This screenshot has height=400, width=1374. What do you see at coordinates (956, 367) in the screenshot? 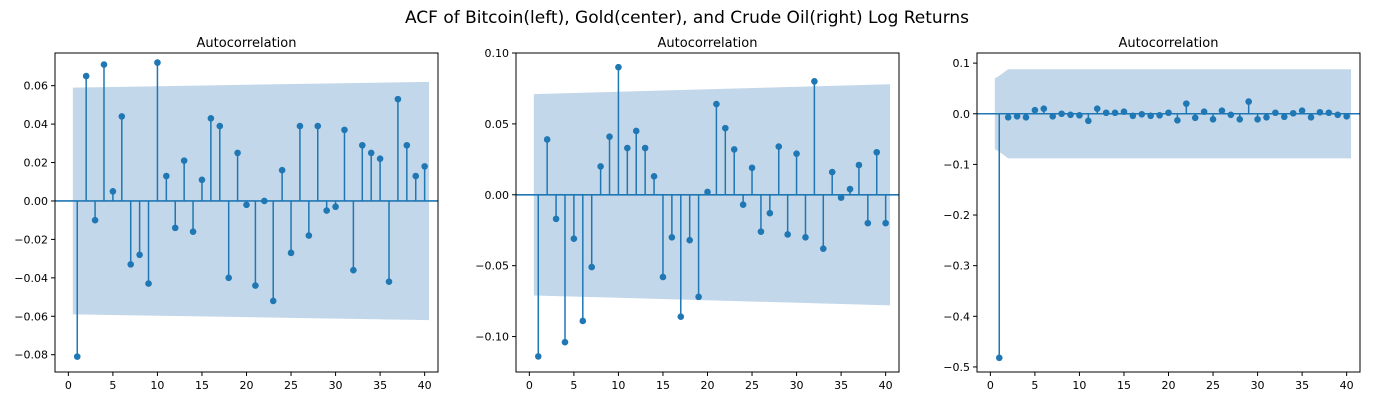
I see `y-tick-label: −0.5` at bounding box center [956, 367].